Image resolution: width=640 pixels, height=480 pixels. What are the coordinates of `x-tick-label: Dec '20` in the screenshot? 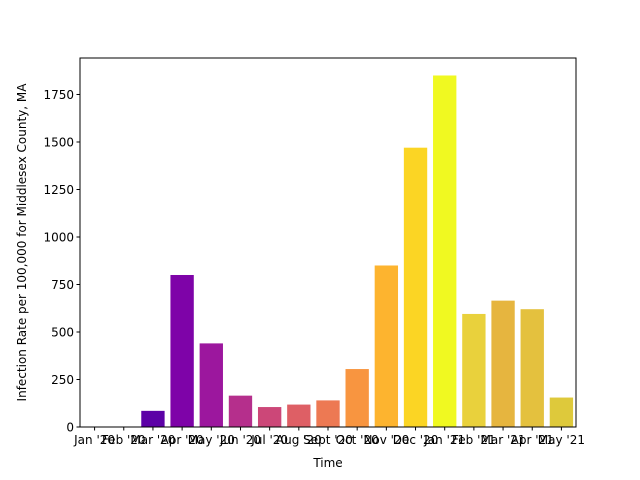 It's located at (416, 440).